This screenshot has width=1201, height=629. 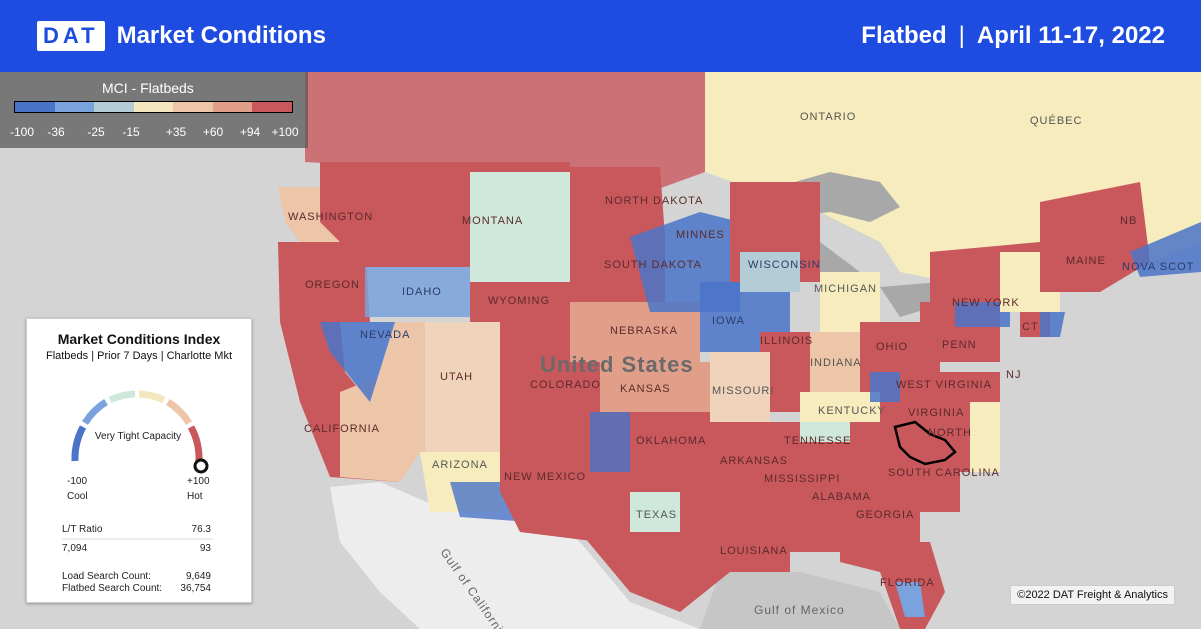 I want to click on legend-tick: +60, so click(x=213, y=132).